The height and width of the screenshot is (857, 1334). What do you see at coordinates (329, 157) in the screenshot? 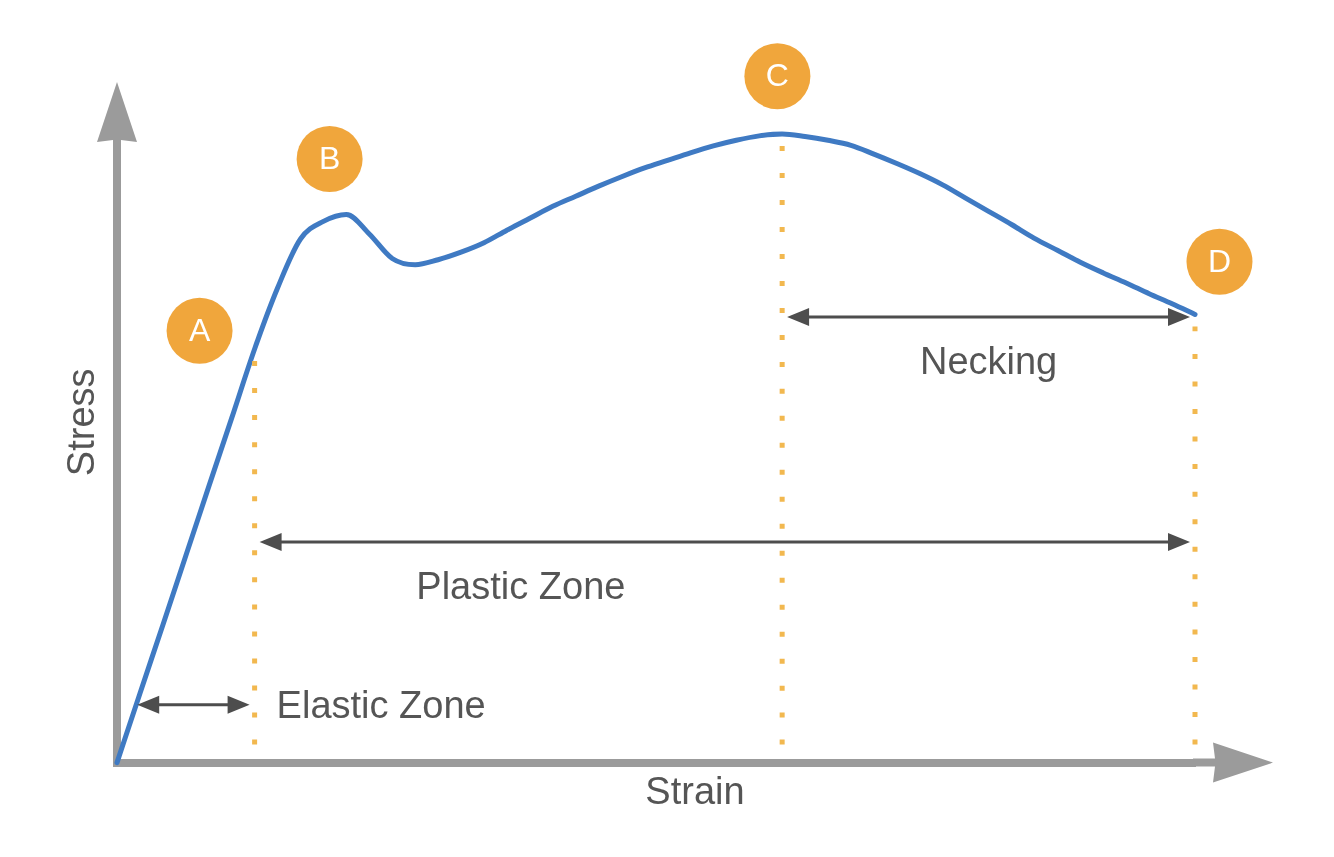
I see `annotation: B` at bounding box center [329, 157].